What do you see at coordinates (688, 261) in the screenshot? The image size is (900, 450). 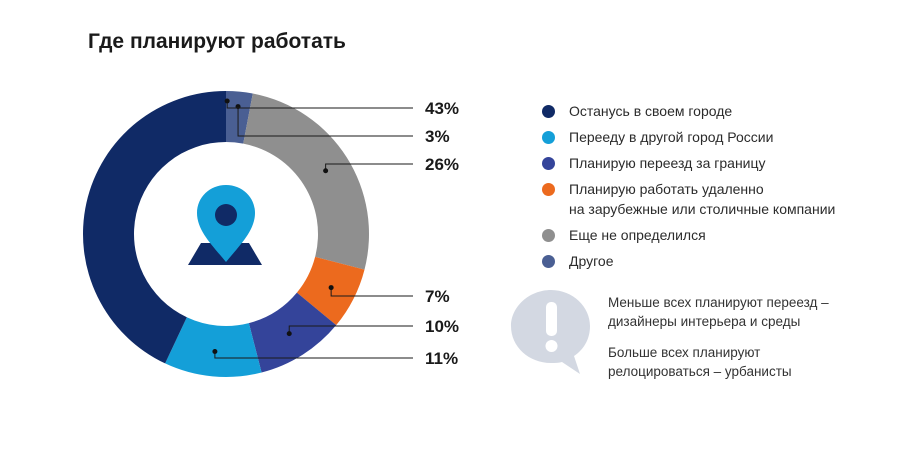 I see `legend-item: Другое` at bounding box center [688, 261].